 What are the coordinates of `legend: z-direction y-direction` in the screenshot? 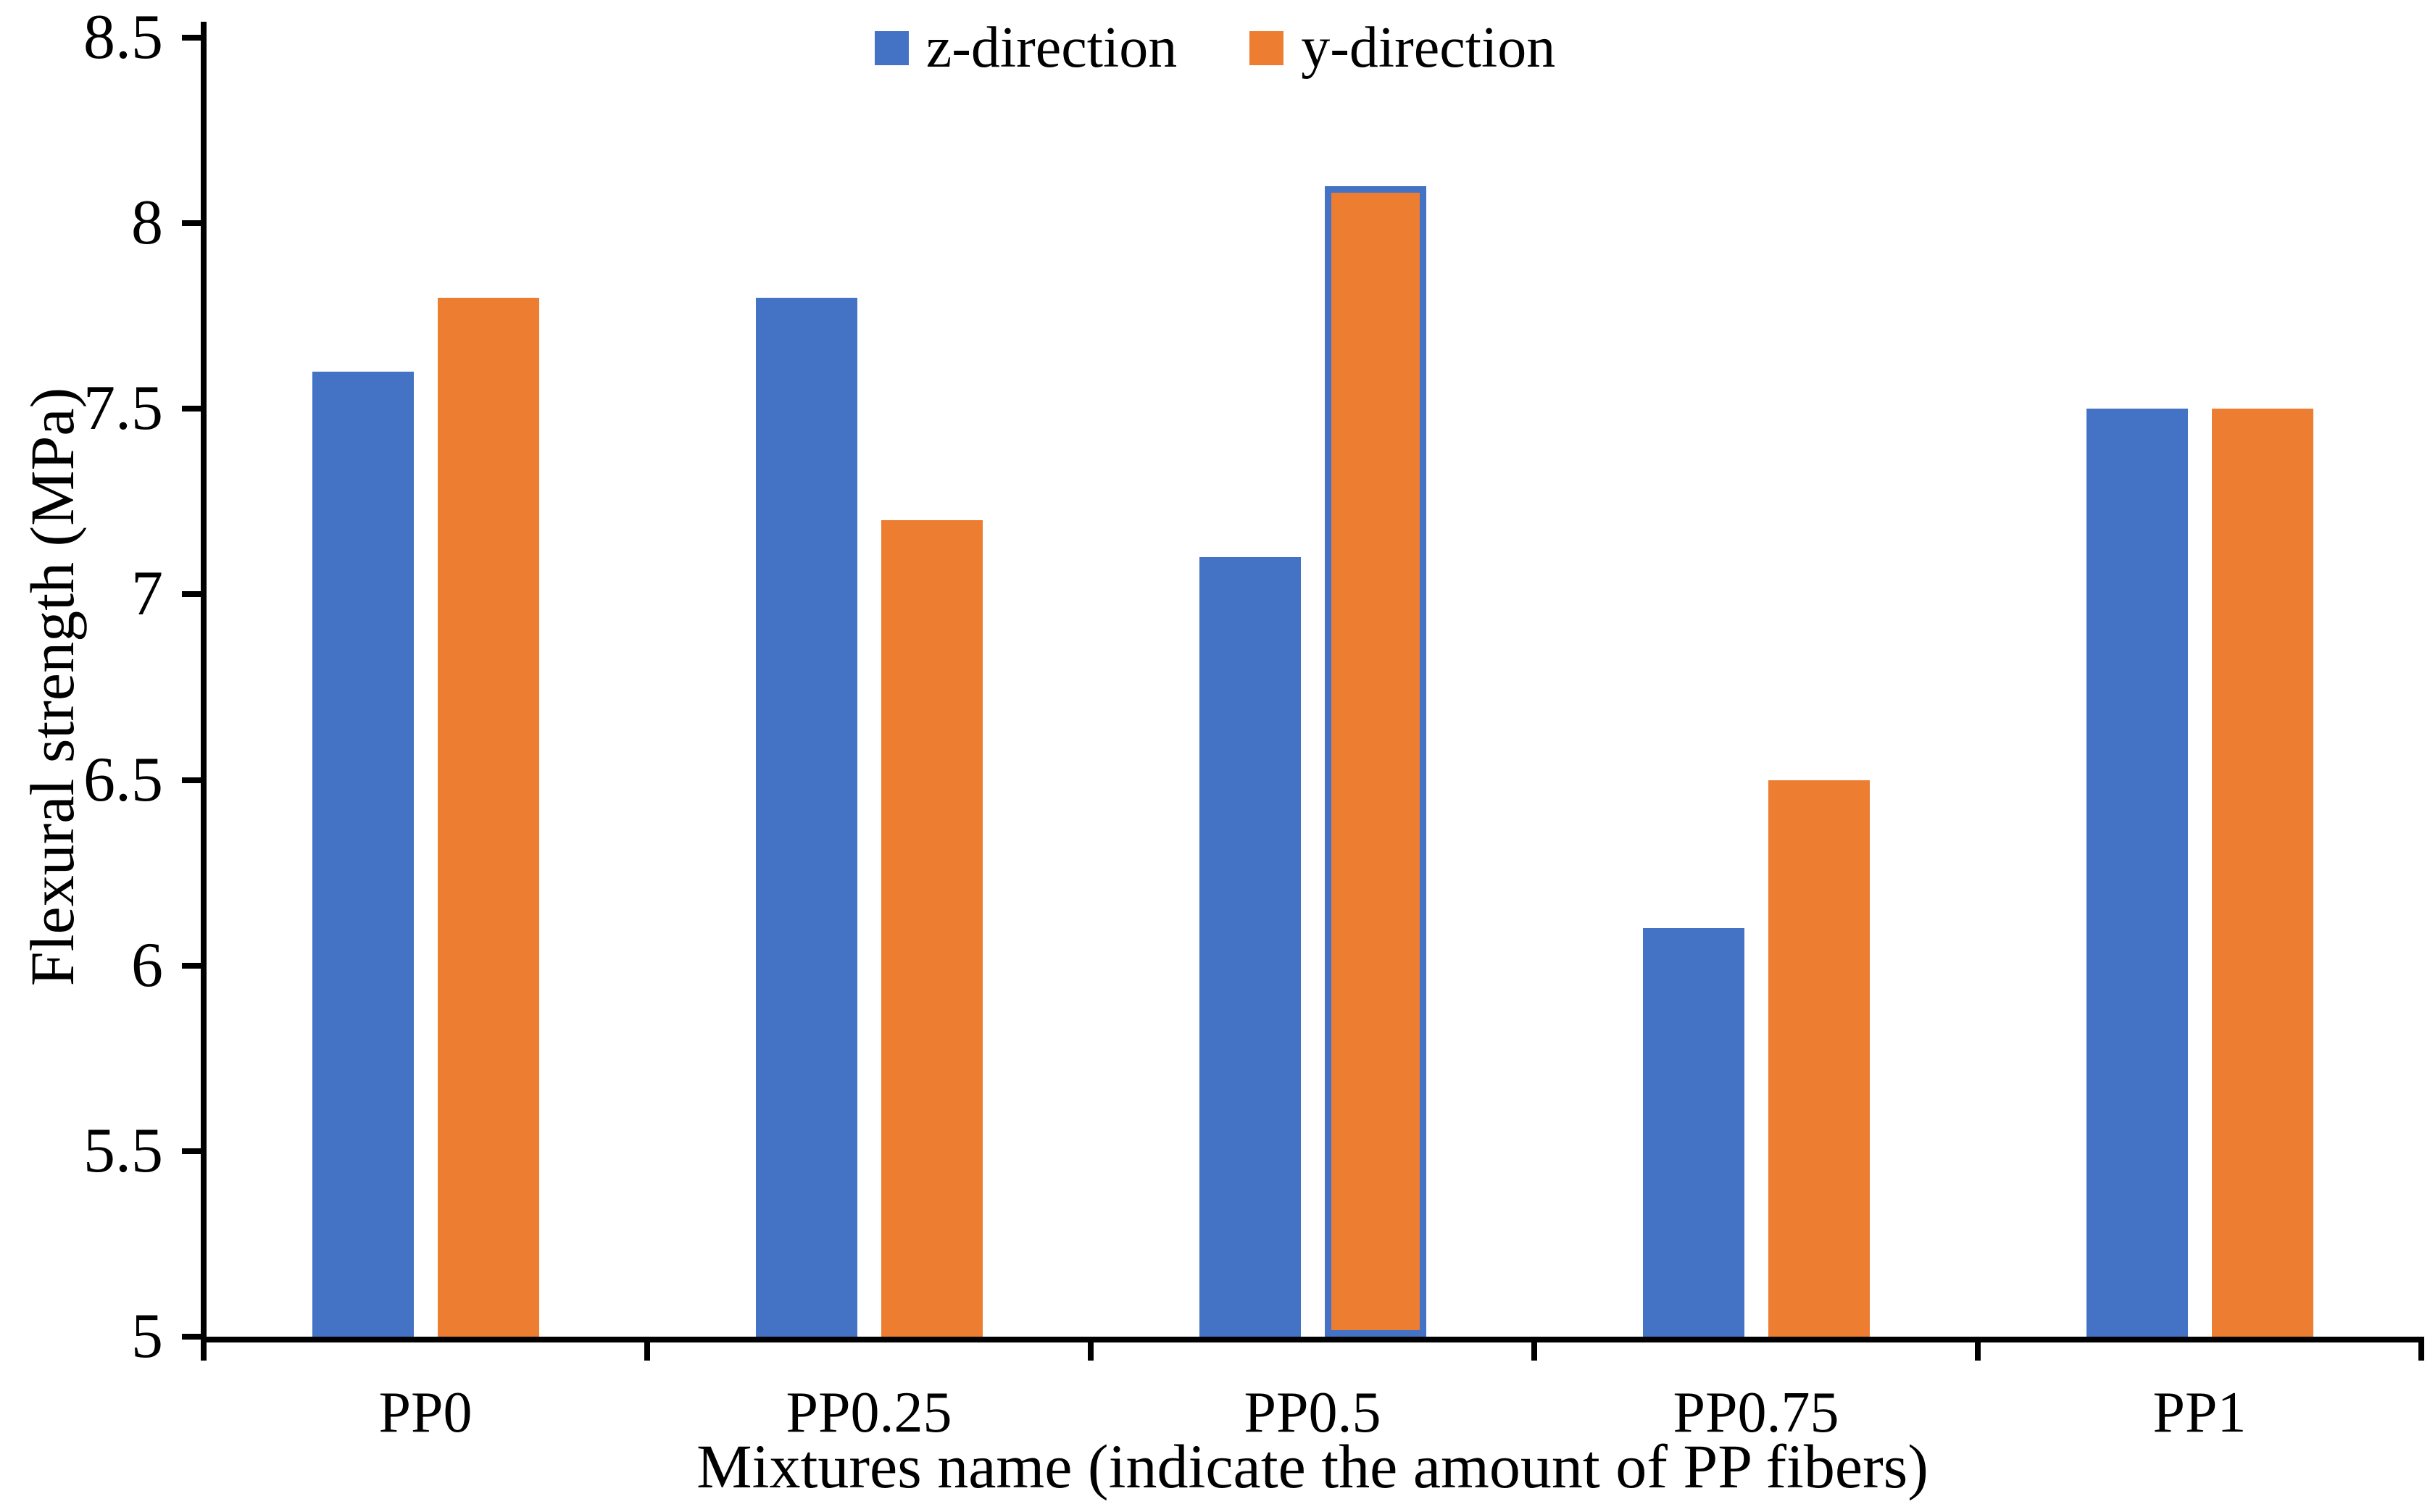 It's located at (1215, 48).